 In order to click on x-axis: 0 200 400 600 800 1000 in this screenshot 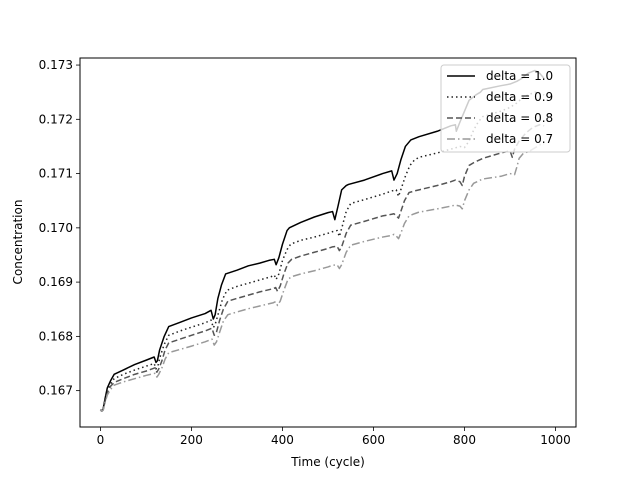, I will do `click(334, 437)`.